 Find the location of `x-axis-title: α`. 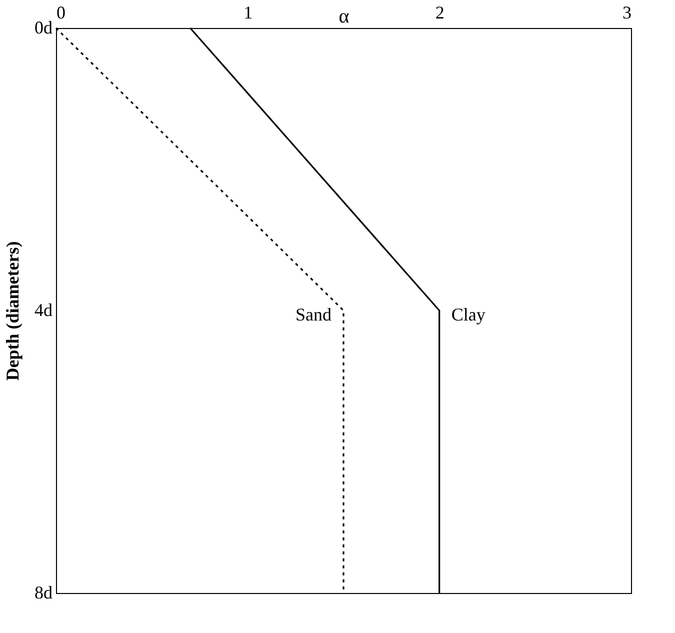

x-axis-title: α is located at coordinates (344, 17).